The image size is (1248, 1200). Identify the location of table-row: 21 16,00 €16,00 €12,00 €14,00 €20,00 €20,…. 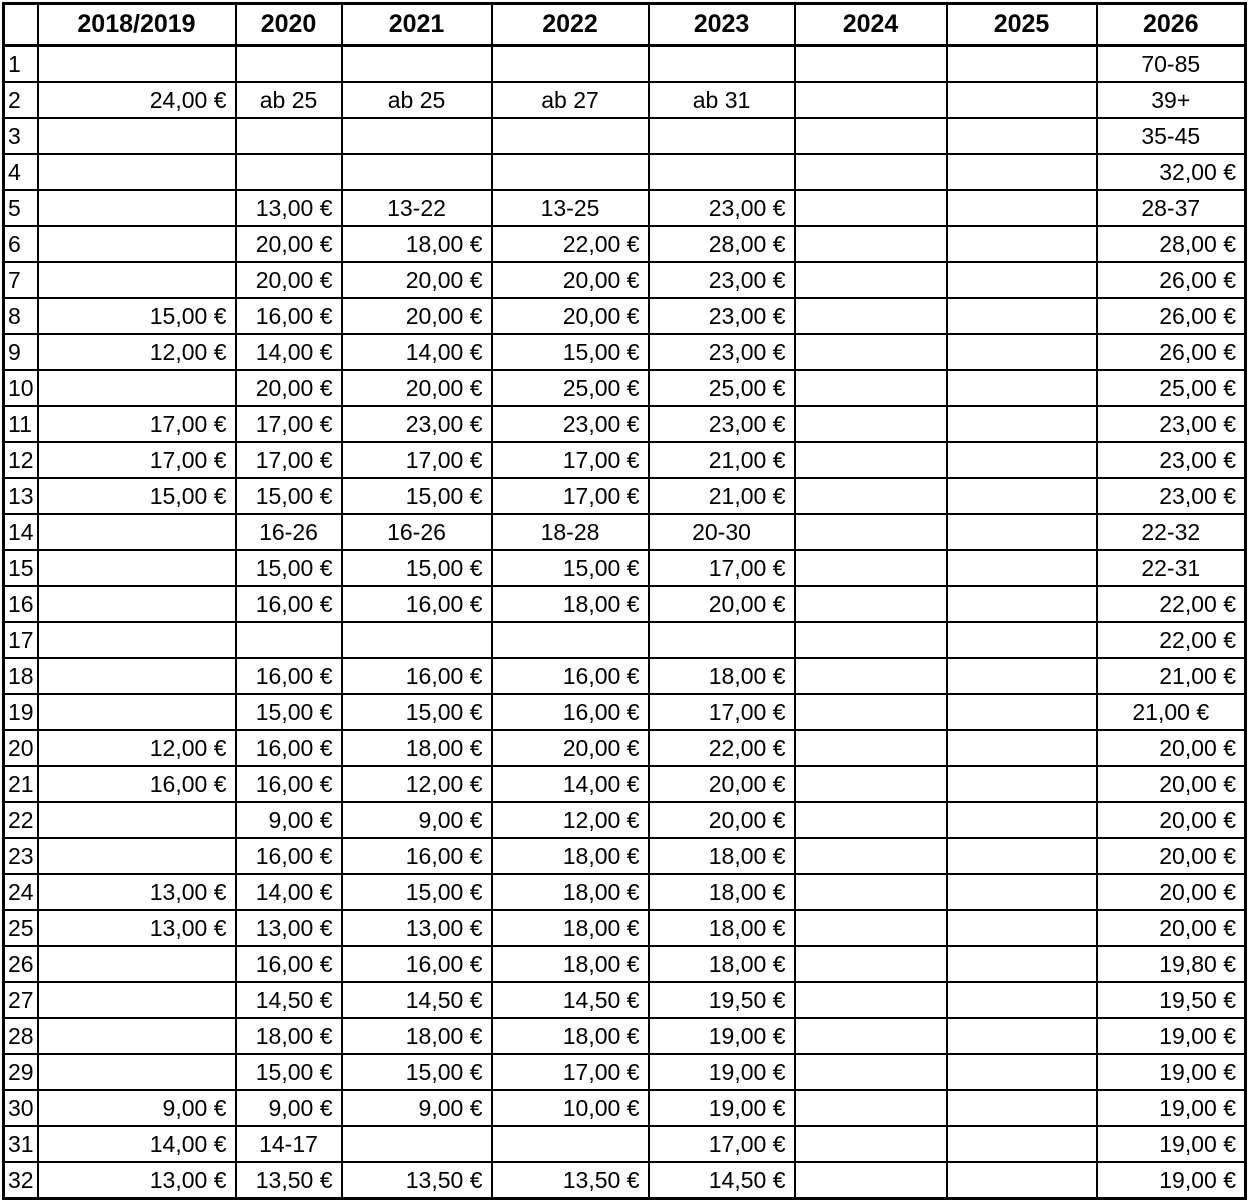
(624, 784).